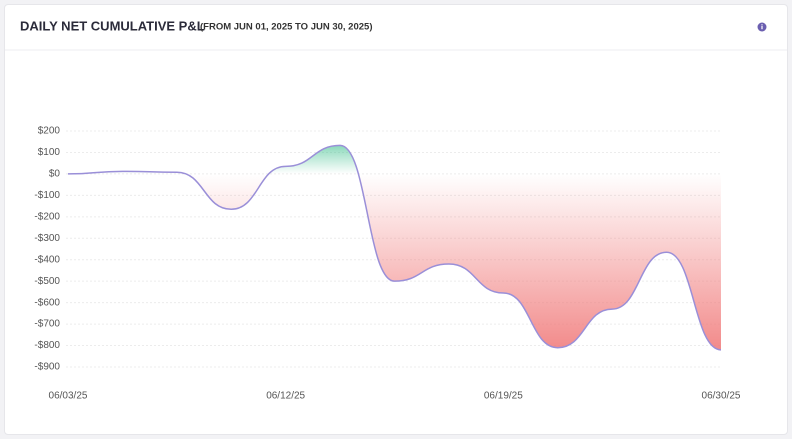 The image size is (792, 439). Describe the element at coordinates (55, 174) in the screenshot. I see `y-tick-label: $0` at that location.